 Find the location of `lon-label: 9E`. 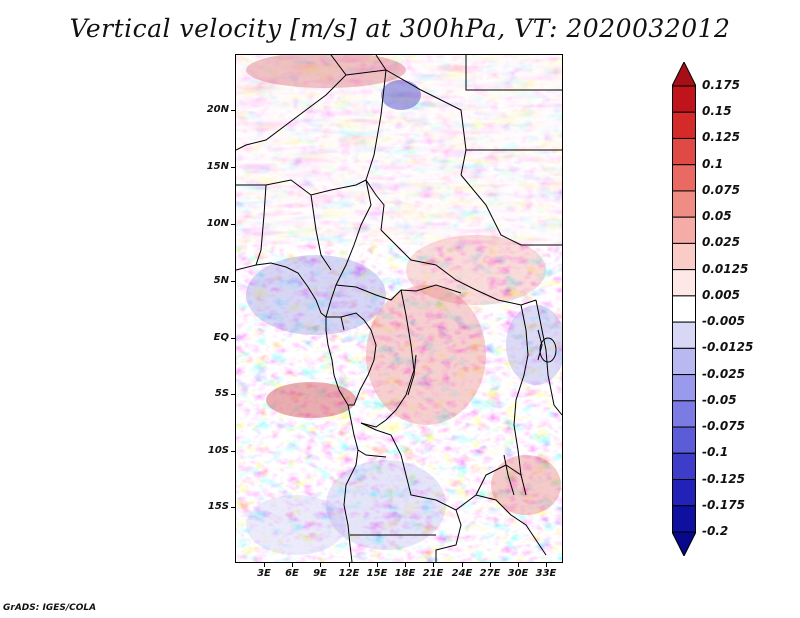

lon-label: 9E is located at coordinates (320, 573).